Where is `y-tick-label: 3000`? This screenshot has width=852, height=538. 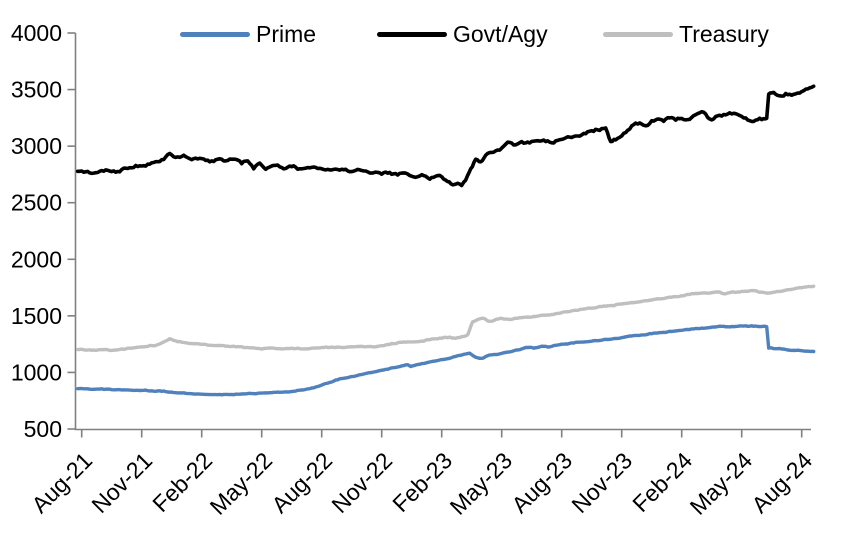
y-tick-label: 3000 is located at coordinates (36, 146).